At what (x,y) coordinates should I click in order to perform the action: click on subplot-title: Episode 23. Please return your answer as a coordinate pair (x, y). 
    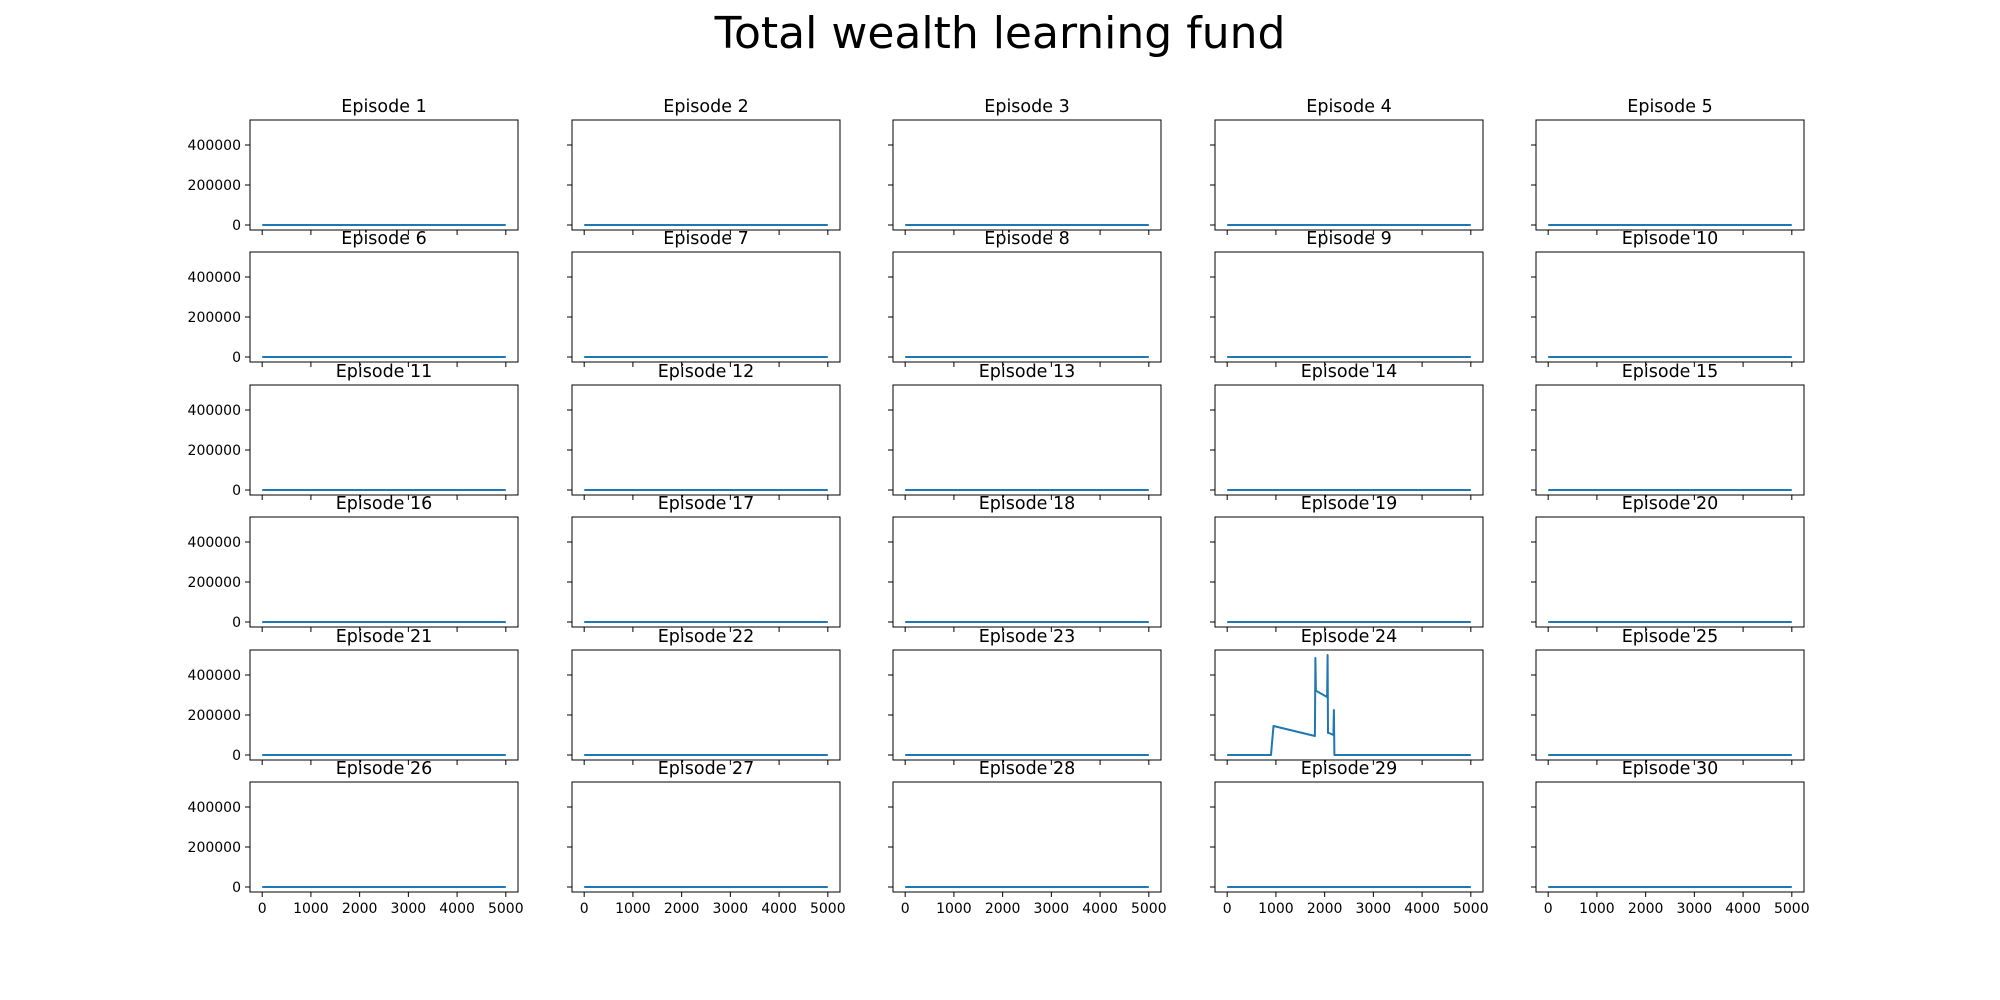
    Looking at the image, I should click on (1027, 637).